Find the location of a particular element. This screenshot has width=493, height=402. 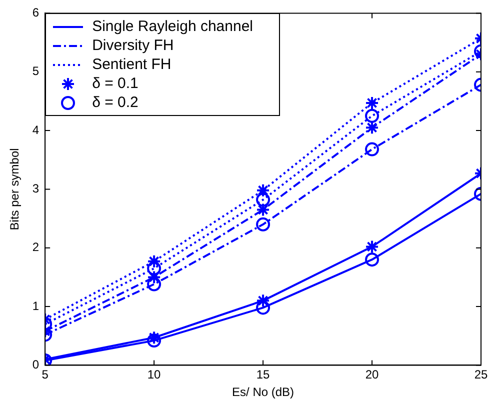

y-tick-label: 5 is located at coordinates (36, 71).